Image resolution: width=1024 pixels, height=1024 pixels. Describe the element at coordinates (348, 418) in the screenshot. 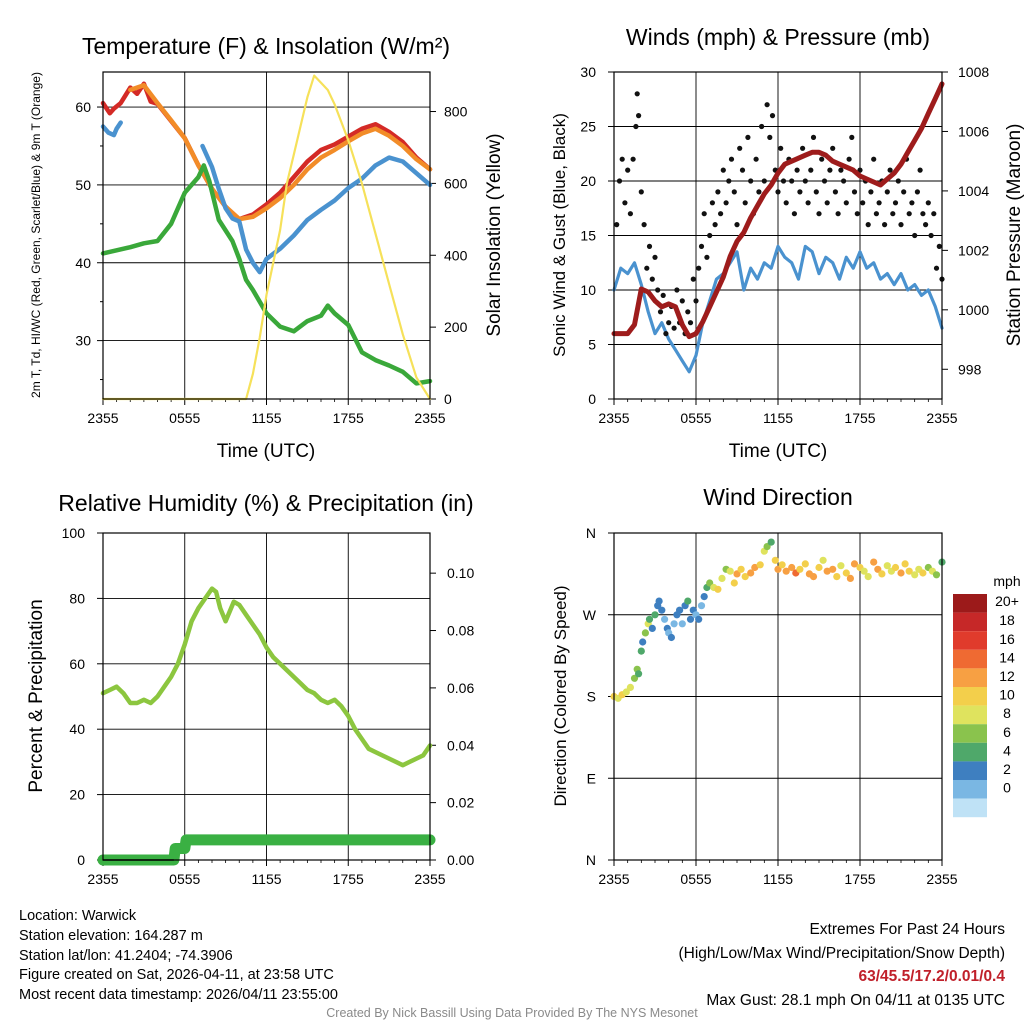

I see `temp-xtick-label: 1755` at that location.